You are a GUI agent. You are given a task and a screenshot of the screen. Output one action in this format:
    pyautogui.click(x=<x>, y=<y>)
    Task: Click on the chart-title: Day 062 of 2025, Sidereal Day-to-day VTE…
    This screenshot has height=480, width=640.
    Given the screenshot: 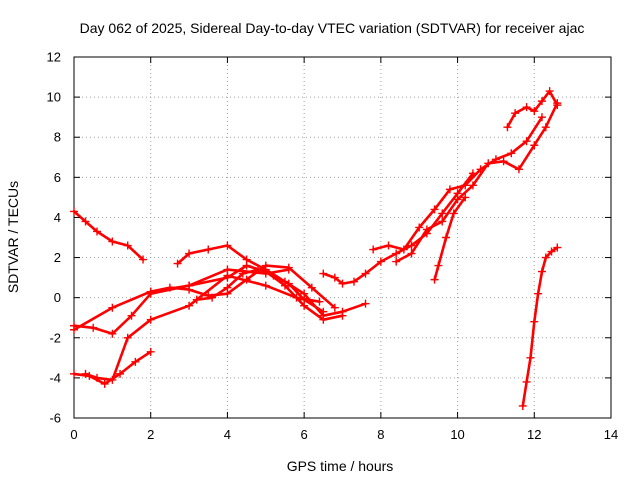 What is the action you would take?
    pyautogui.click(x=332, y=28)
    